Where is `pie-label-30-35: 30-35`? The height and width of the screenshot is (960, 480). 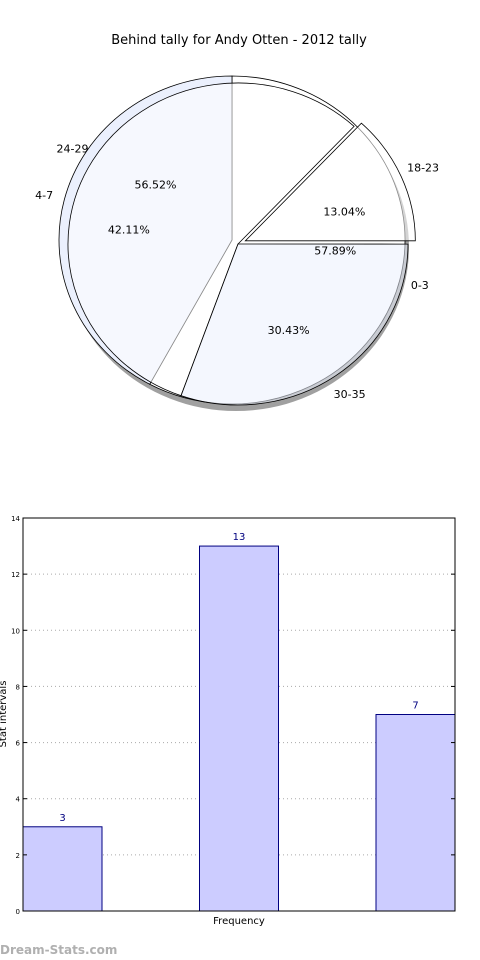
pie-label-30-35: 30-35 is located at coordinates (350, 394).